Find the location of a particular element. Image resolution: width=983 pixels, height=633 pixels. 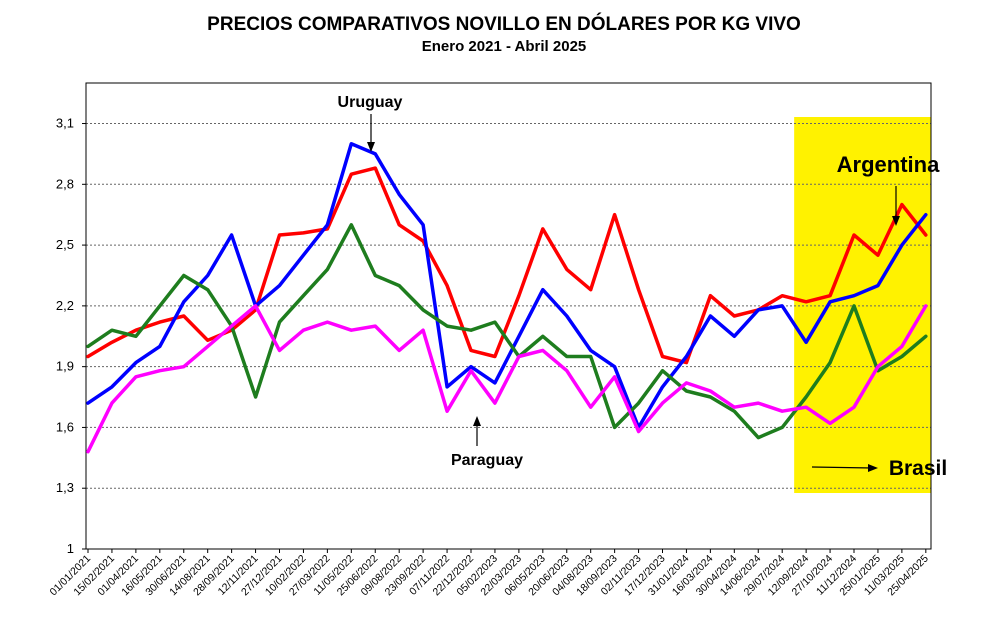

y-tick-label: 1,9 is located at coordinates (65, 366).